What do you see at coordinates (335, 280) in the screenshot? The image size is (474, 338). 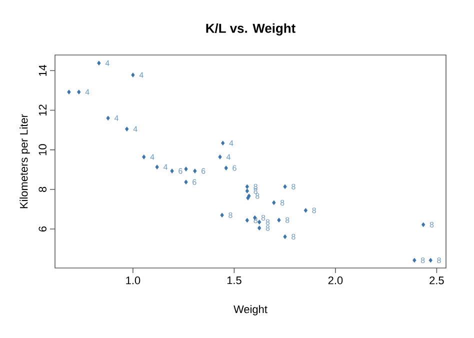 I see `x-tick-label: 2.0` at bounding box center [335, 280].